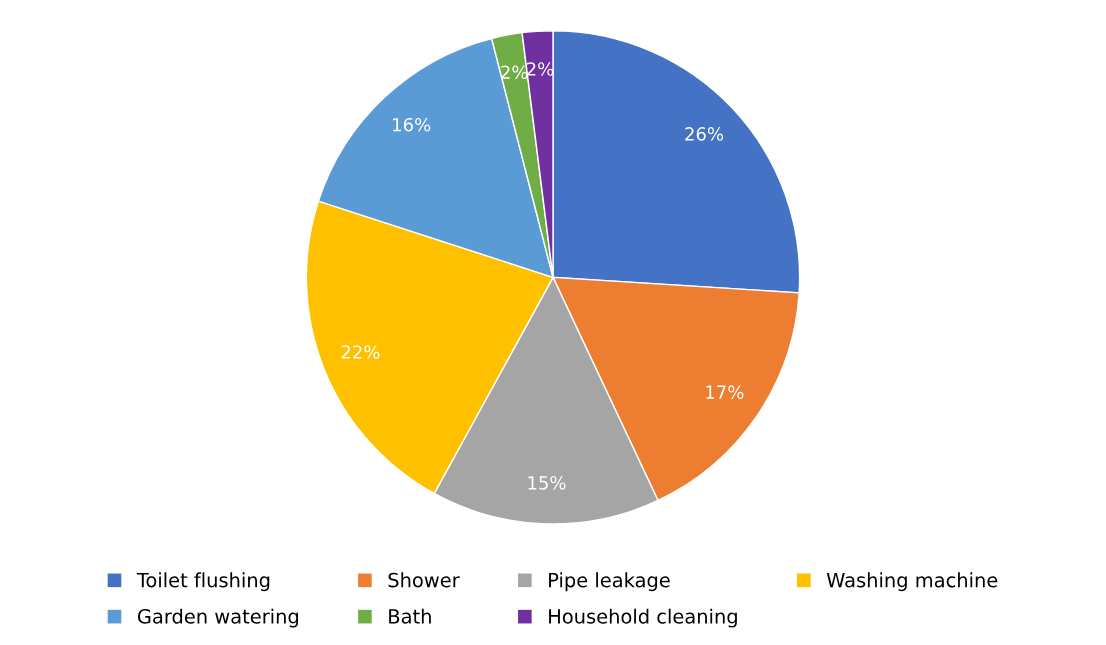 This screenshot has width=1106, height=645. What do you see at coordinates (912, 582) in the screenshot?
I see `legend-label: Washing machine` at bounding box center [912, 582].